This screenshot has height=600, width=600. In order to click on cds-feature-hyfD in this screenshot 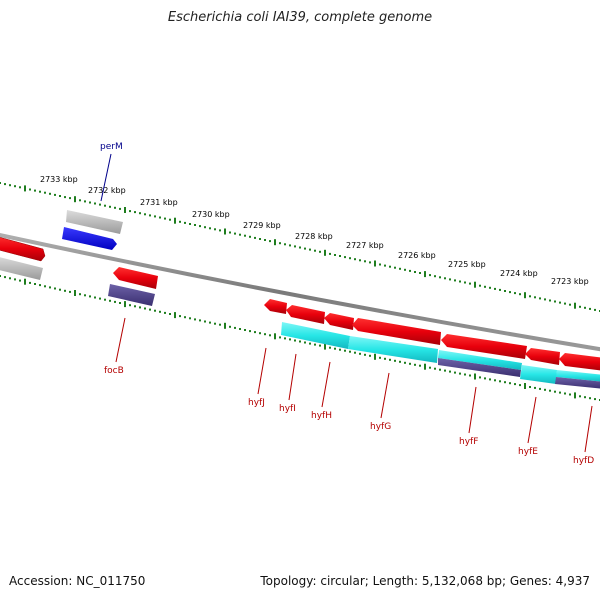, I will do `click(578, 376)`.